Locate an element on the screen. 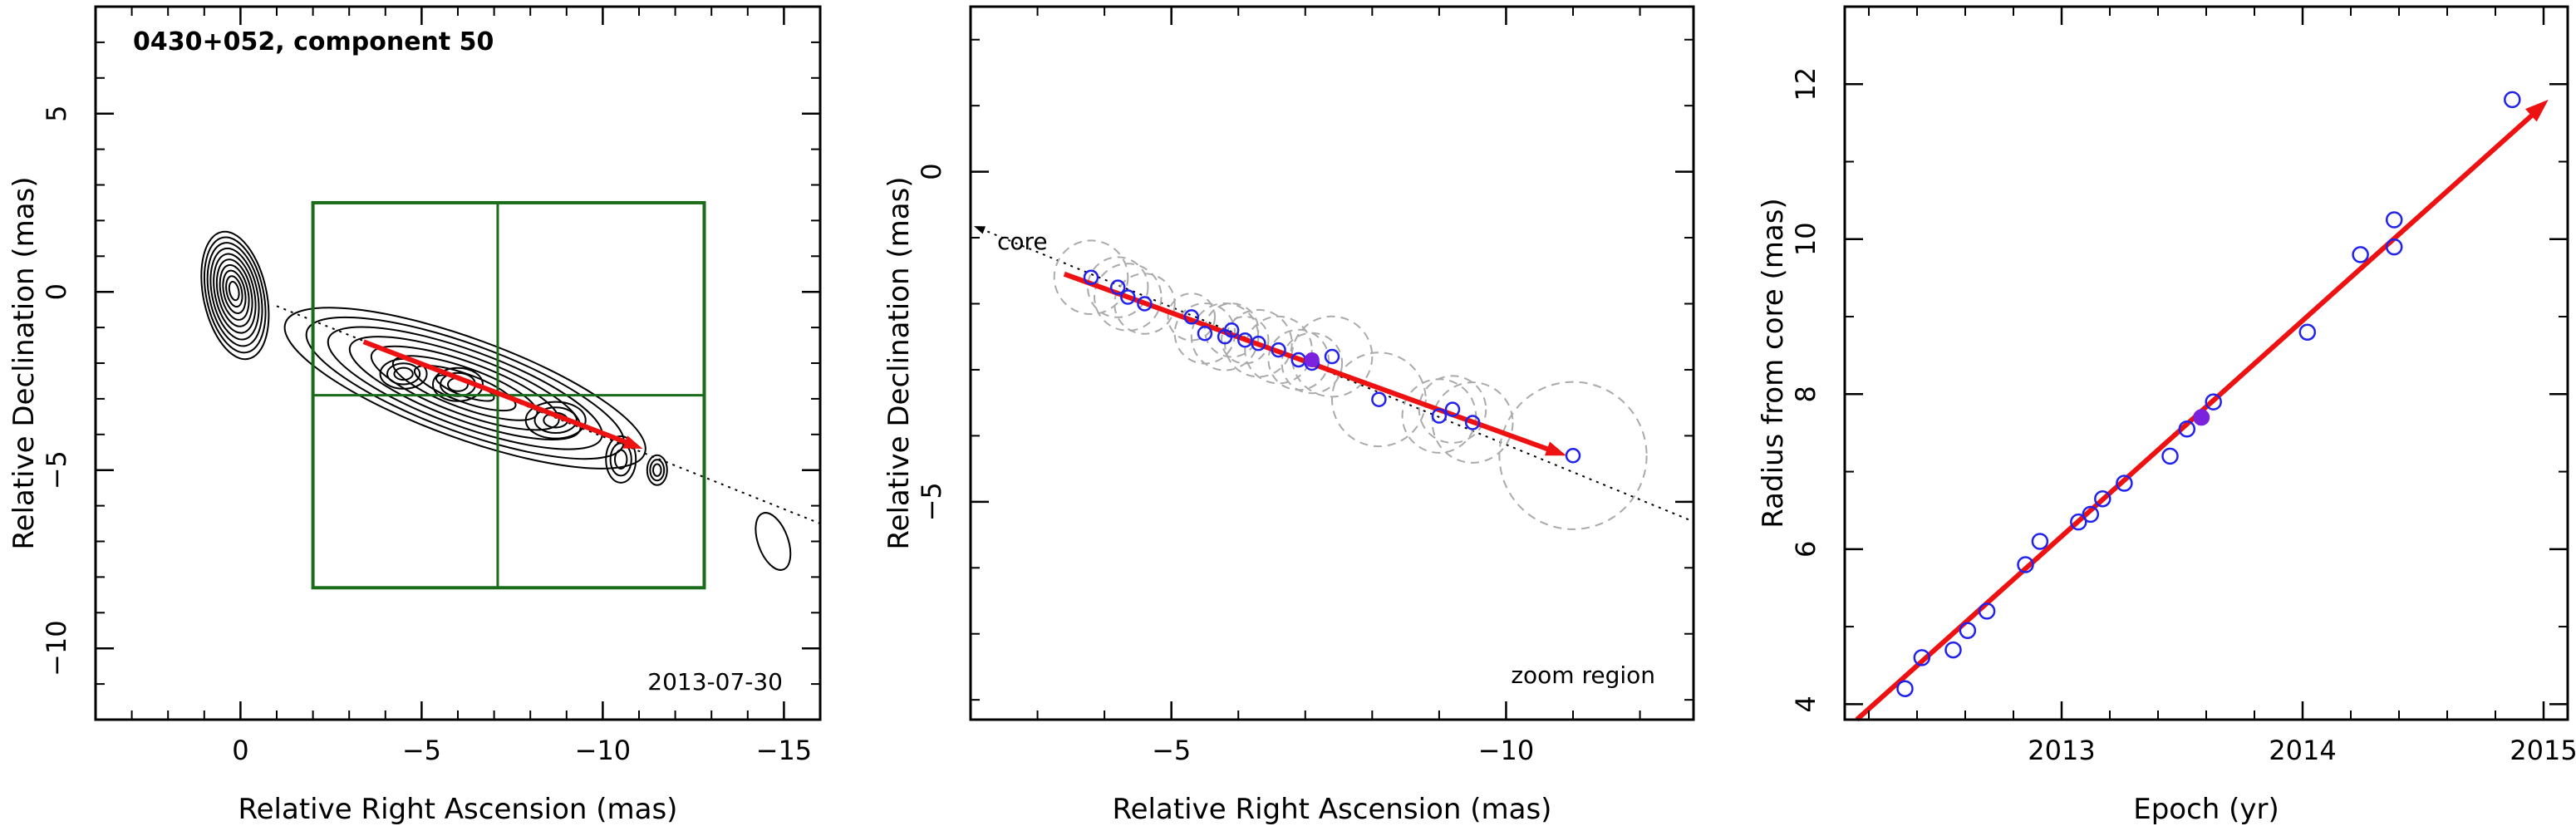  jet-axis-line is located at coordinates (1337, 375).